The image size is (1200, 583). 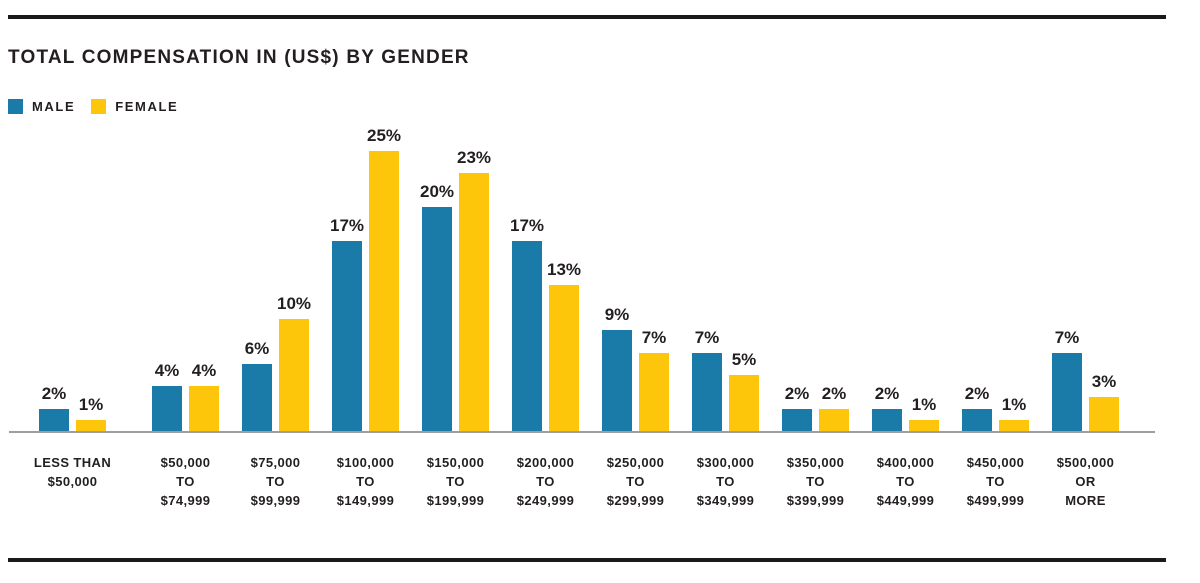 What do you see at coordinates (54, 393) in the screenshot?
I see `bar-male-value-label-0: 2%` at bounding box center [54, 393].